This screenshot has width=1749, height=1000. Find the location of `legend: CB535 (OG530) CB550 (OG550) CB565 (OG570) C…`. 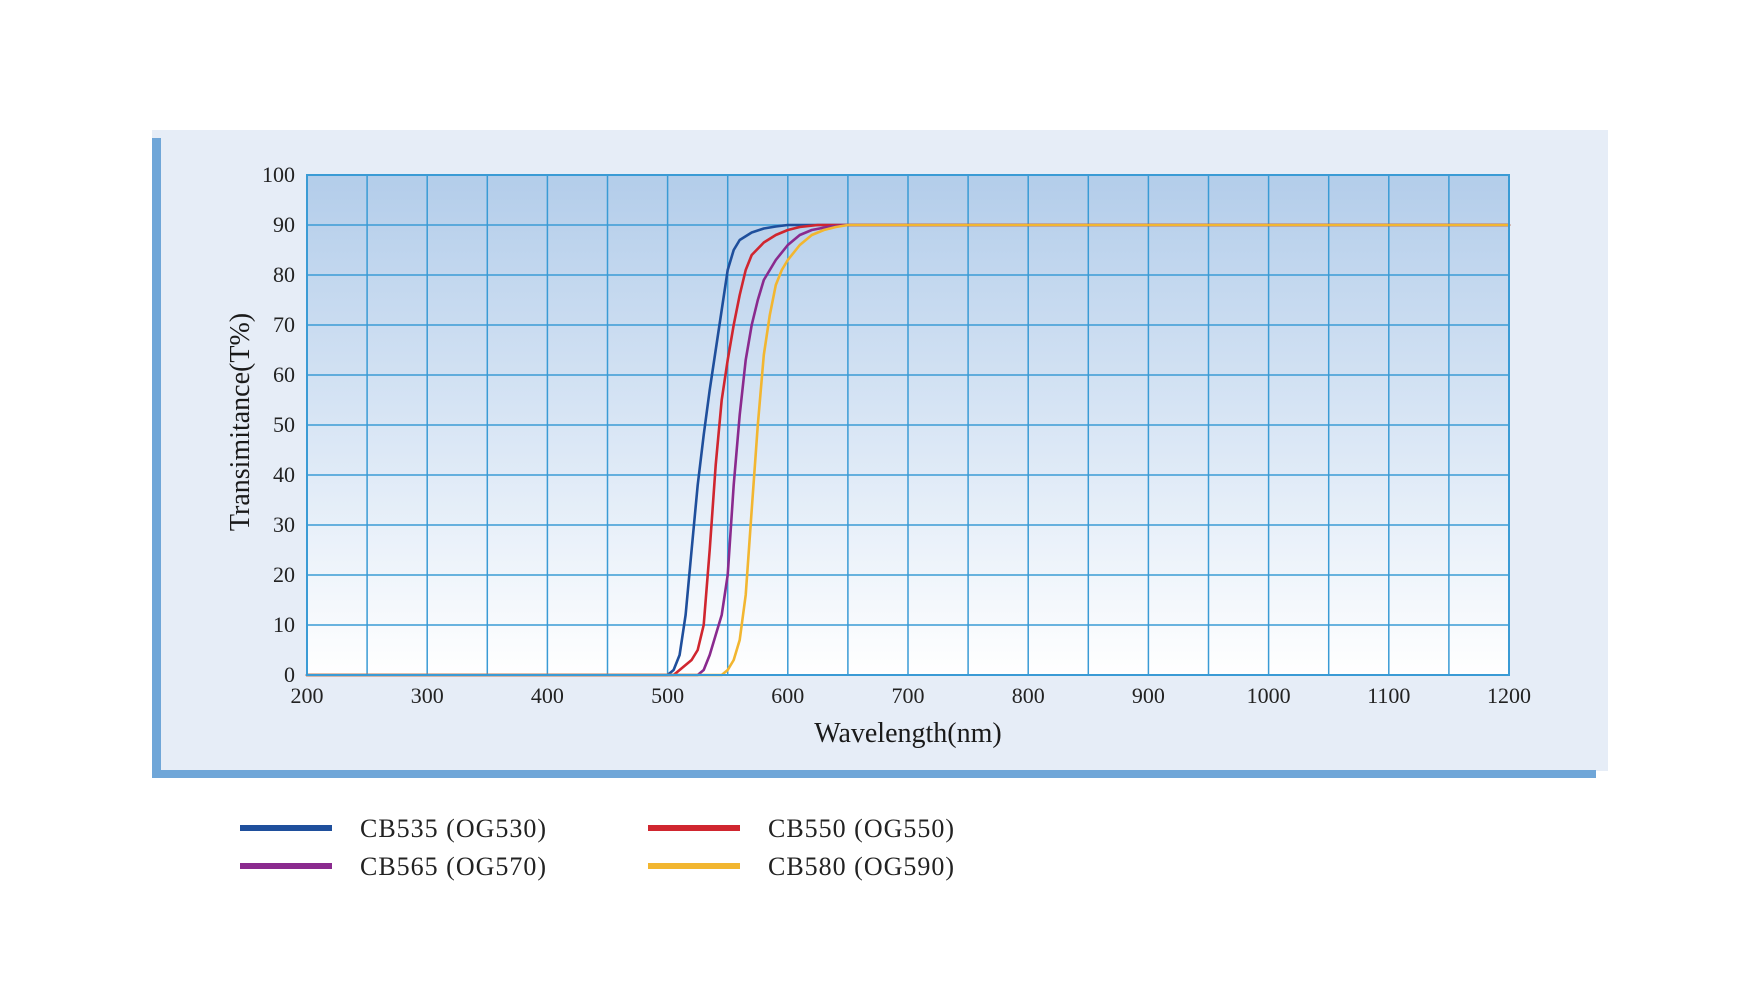

legend: CB535 (OG530) CB550 (OG550) CB565 (OG570) C… is located at coordinates (597, 847).